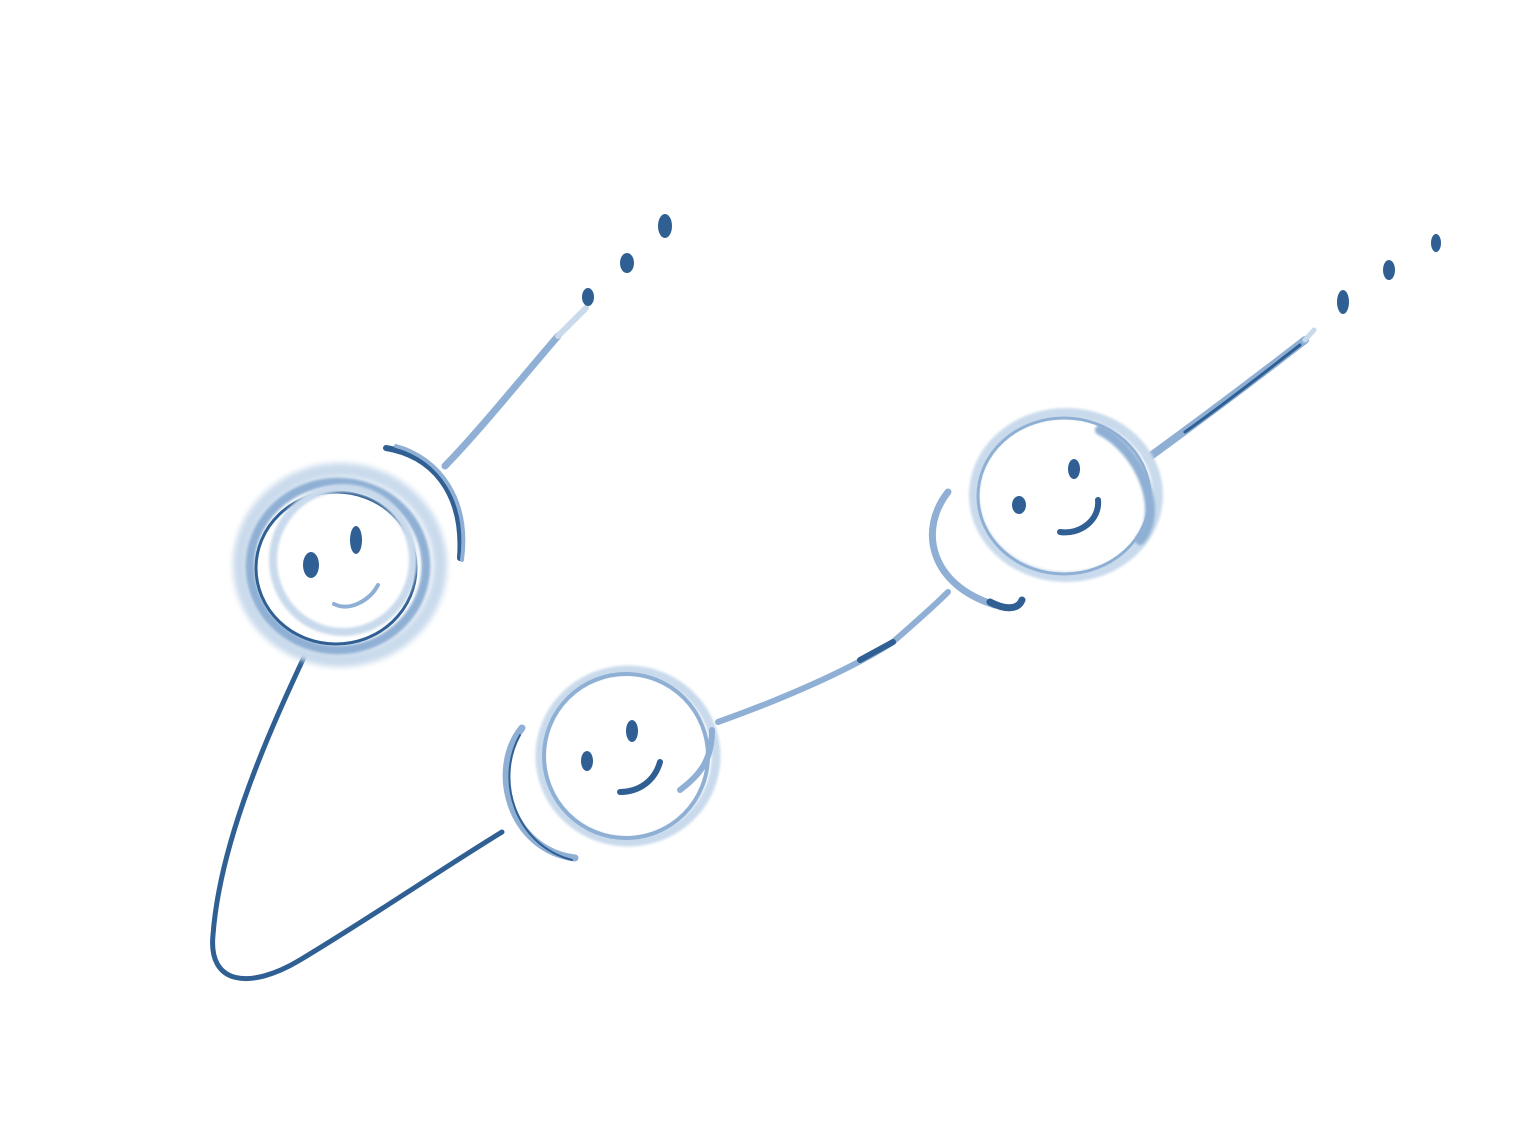  What do you see at coordinates (1242, 388) in the screenshot?
I see `connector-node3-to-ellipsis-right-accent` at bounding box center [1242, 388].